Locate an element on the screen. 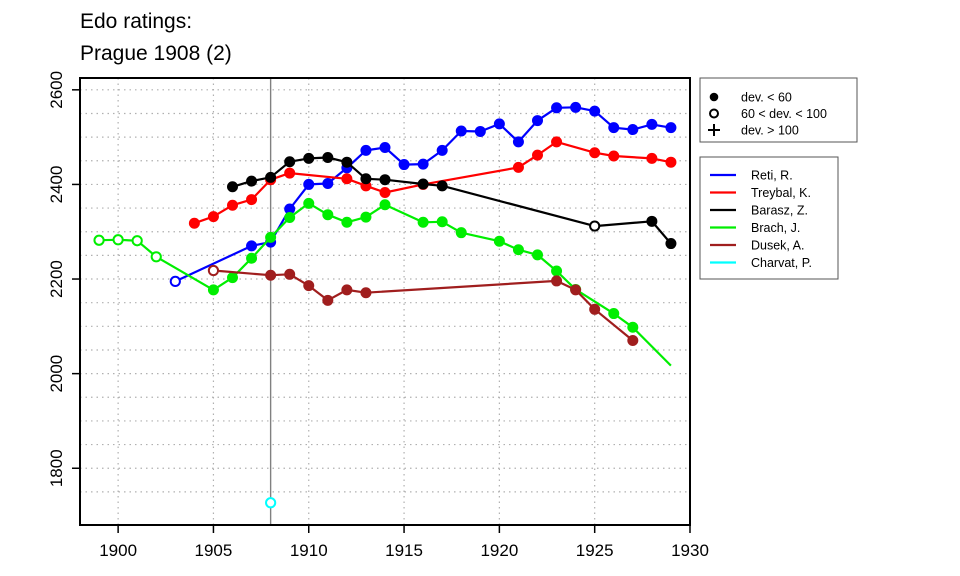 Image resolution: width=960 pixels, height=576 pixels. x-tick-label: 1930 is located at coordinates (690, 550).